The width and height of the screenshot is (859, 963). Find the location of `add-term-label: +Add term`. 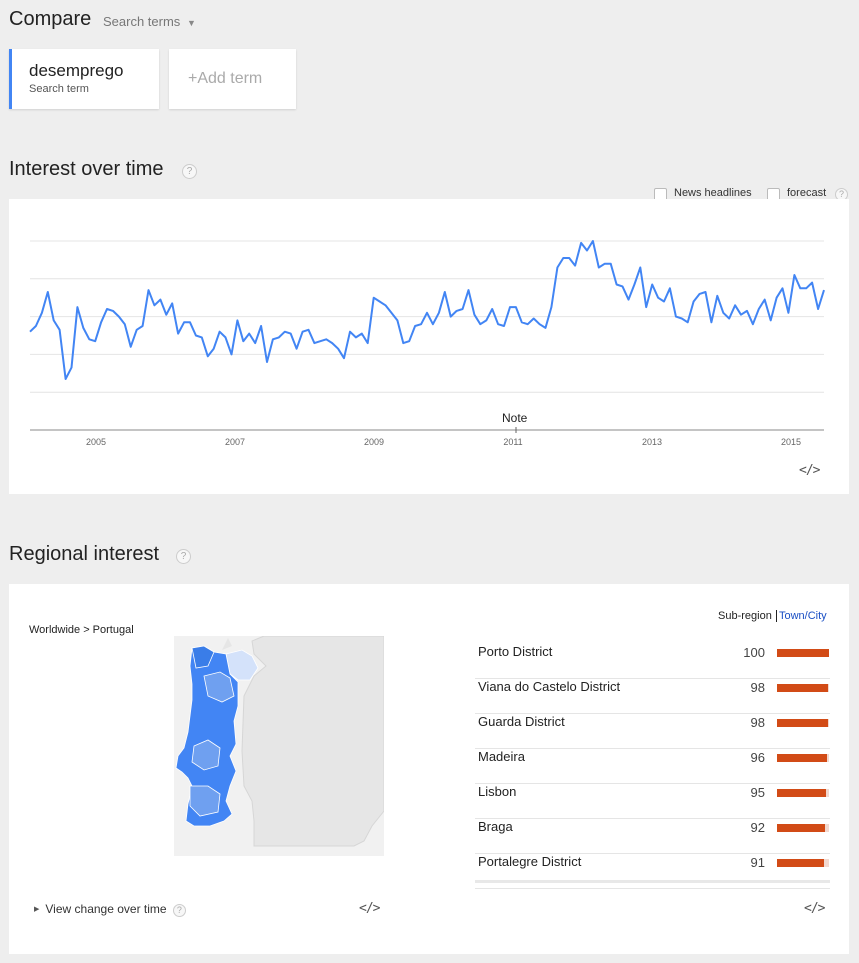

add-term-label: +Add term is located at coordinates (225, 78).